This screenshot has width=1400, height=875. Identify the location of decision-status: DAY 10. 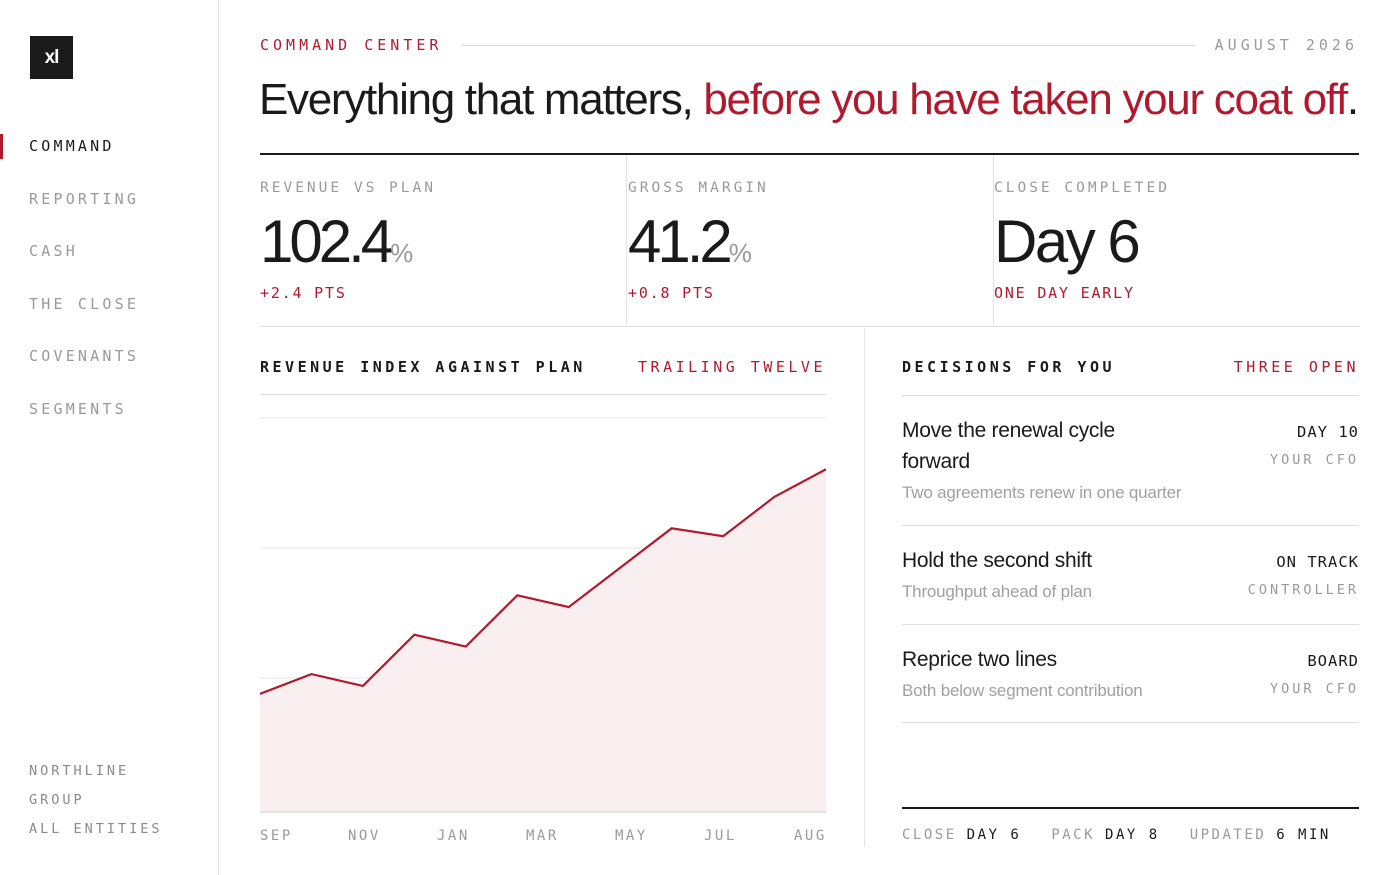
(1328, 432).